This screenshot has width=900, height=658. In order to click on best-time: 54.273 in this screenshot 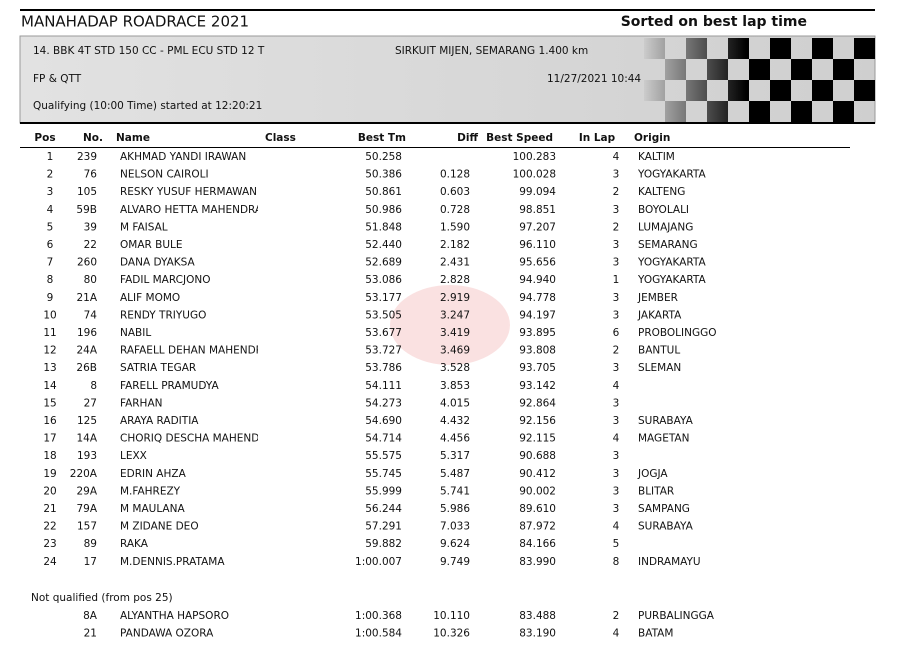, I will do `click(383, 403)`.